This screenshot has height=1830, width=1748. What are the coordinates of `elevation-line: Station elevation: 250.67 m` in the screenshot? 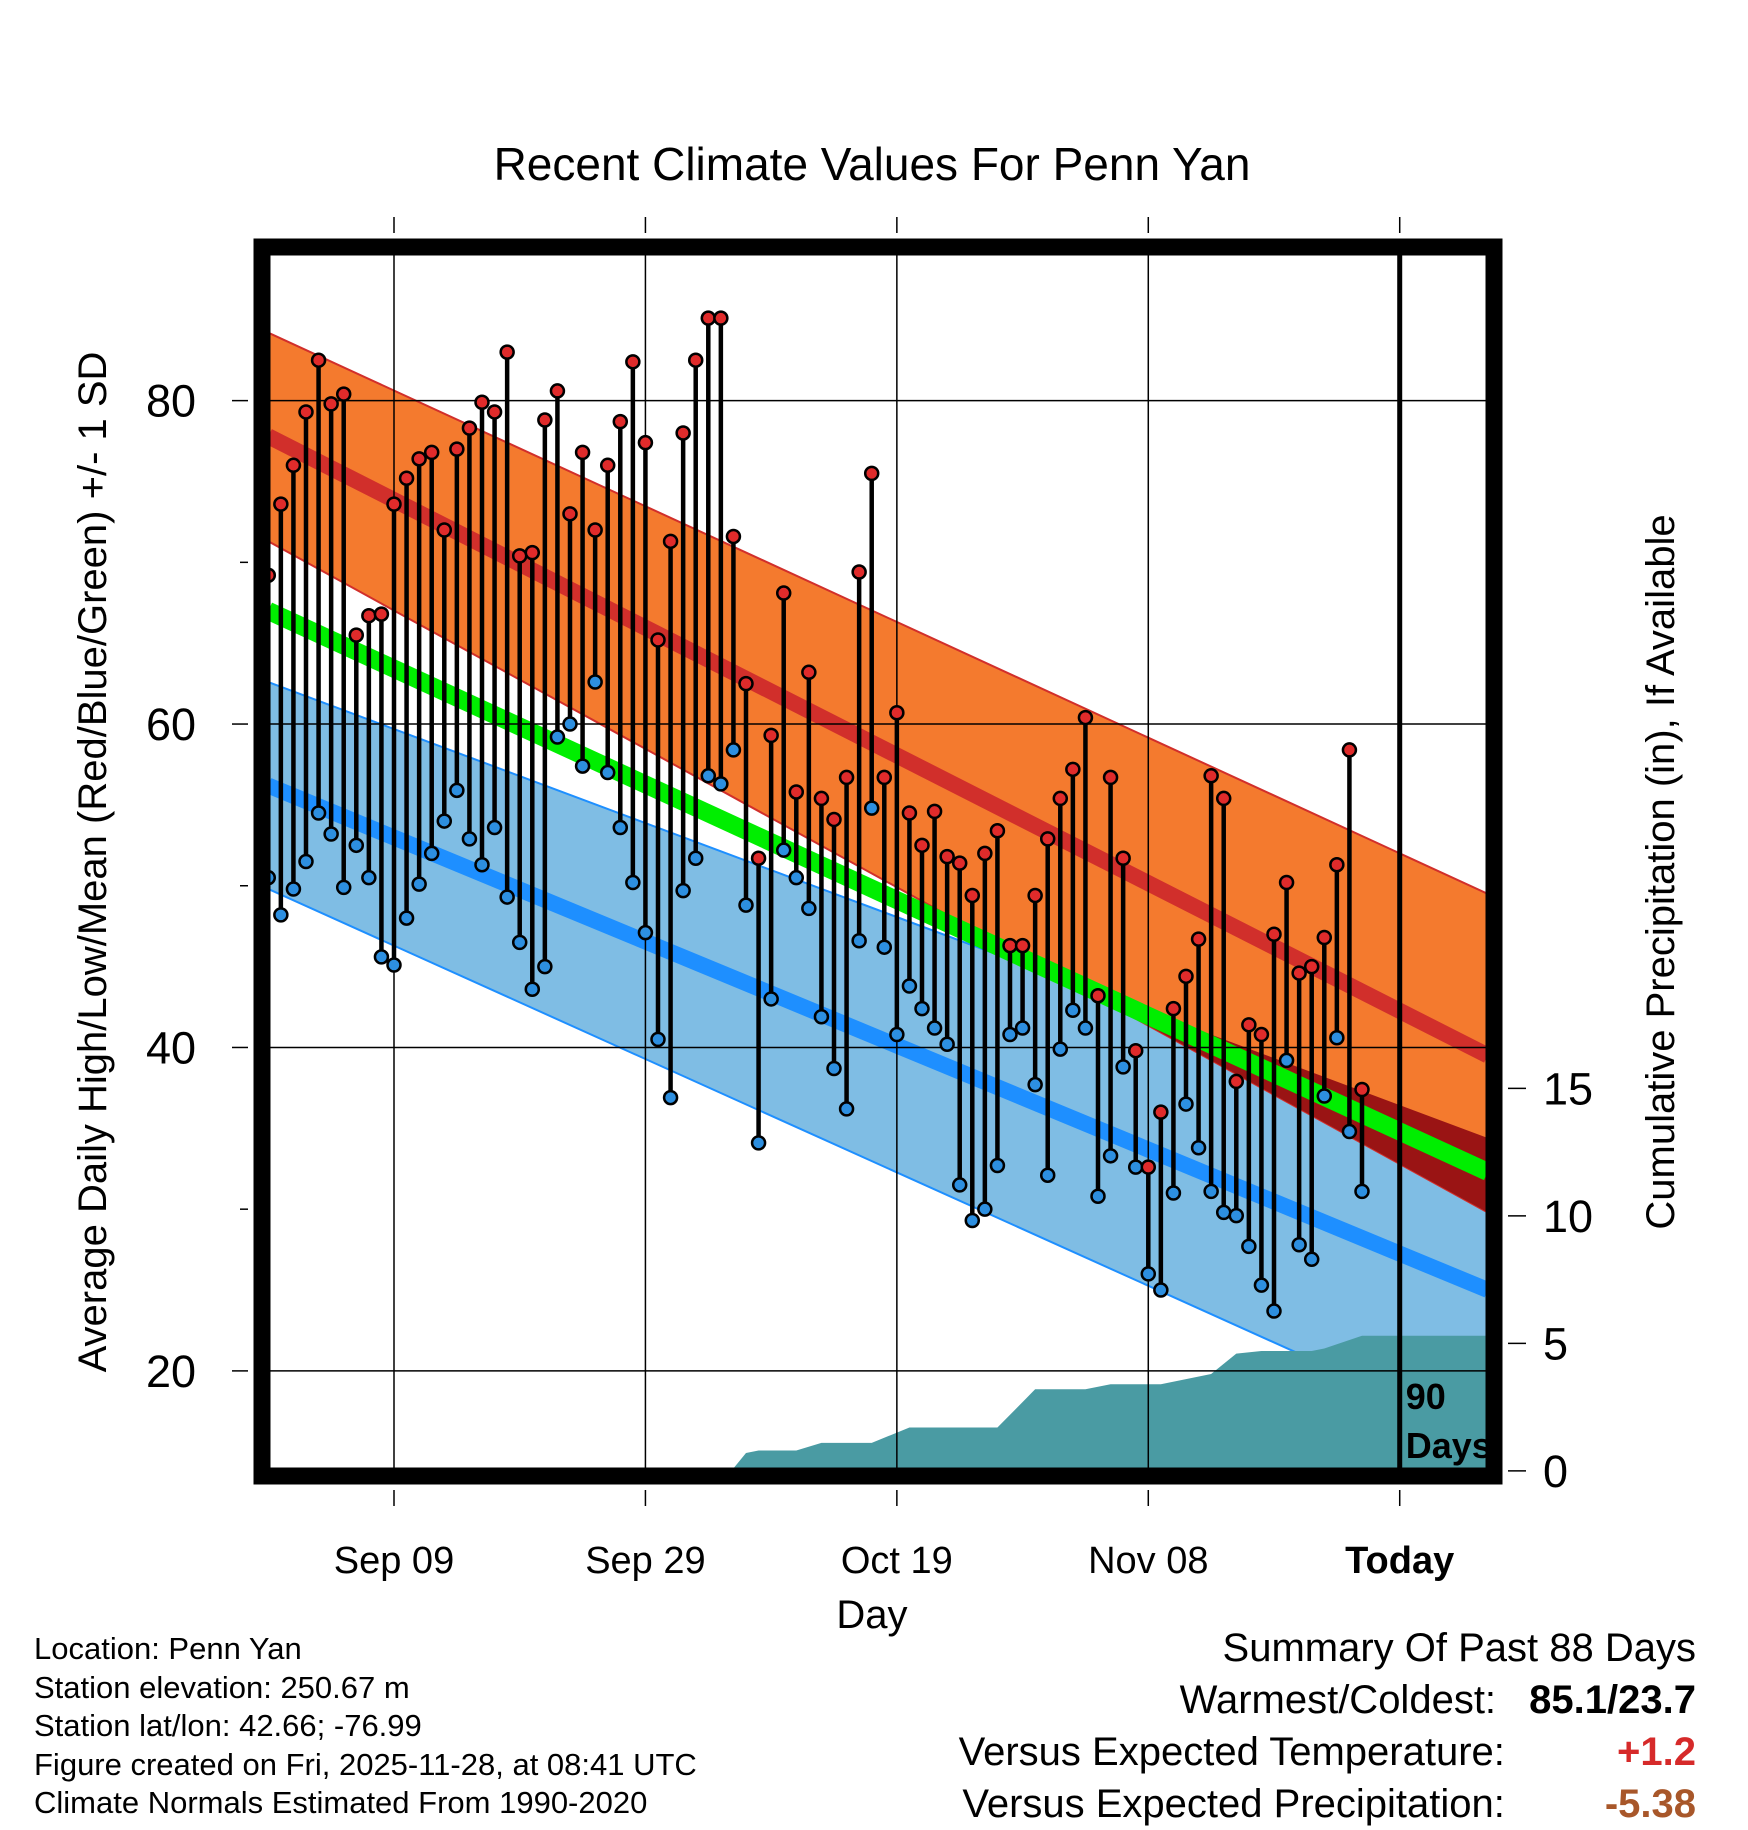 It's located at (222, 1687).